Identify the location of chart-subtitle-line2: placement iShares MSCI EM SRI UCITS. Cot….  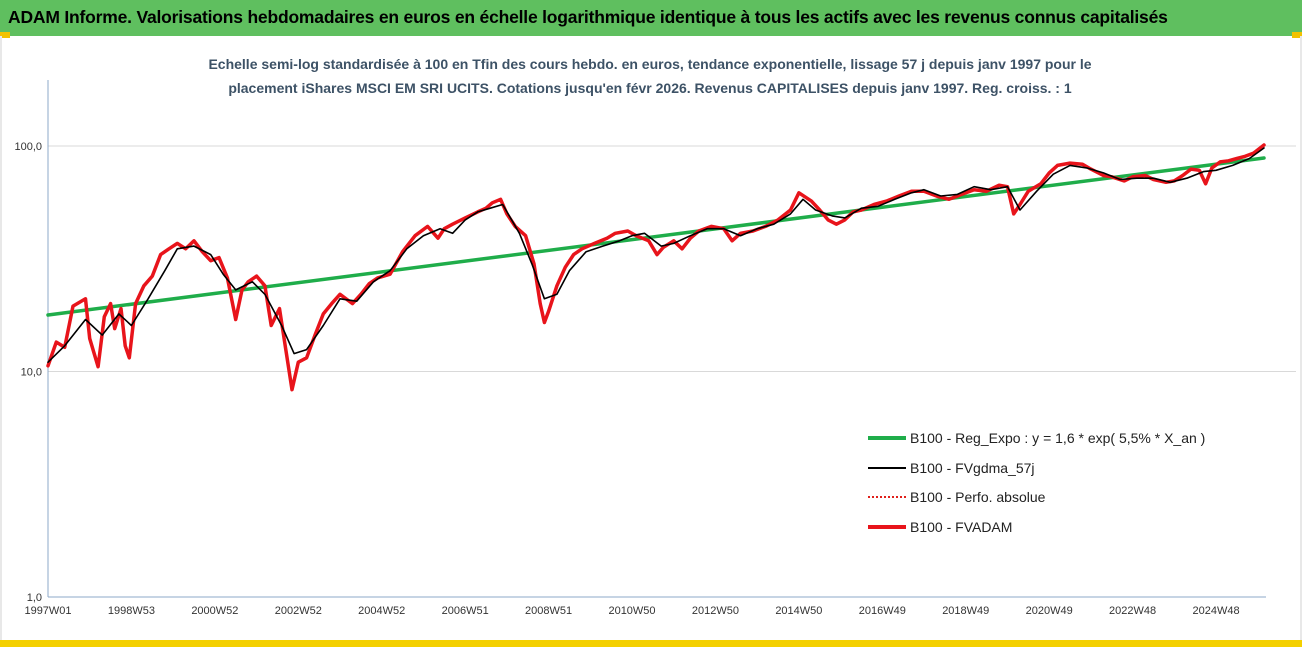
(650, 88).